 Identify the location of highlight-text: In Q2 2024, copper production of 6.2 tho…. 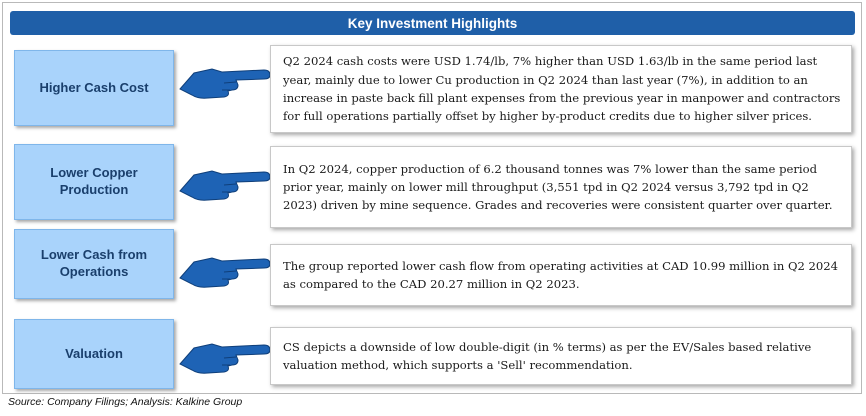
(558, 187).